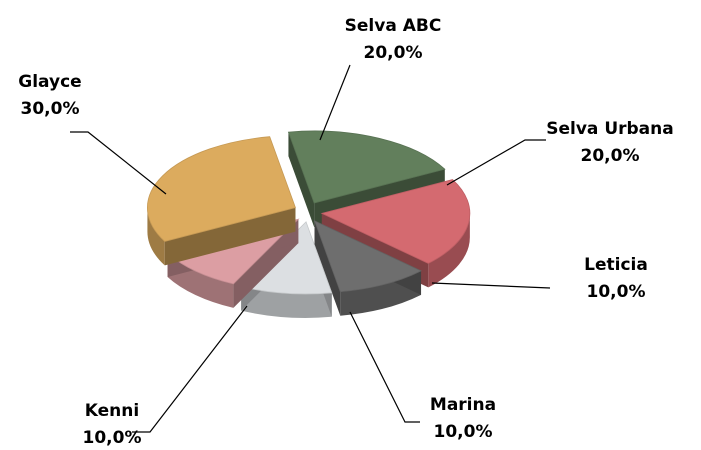  Describe the element at coordinates (463, 405) in the screenshot. I see `category-label: Marina` at that location.